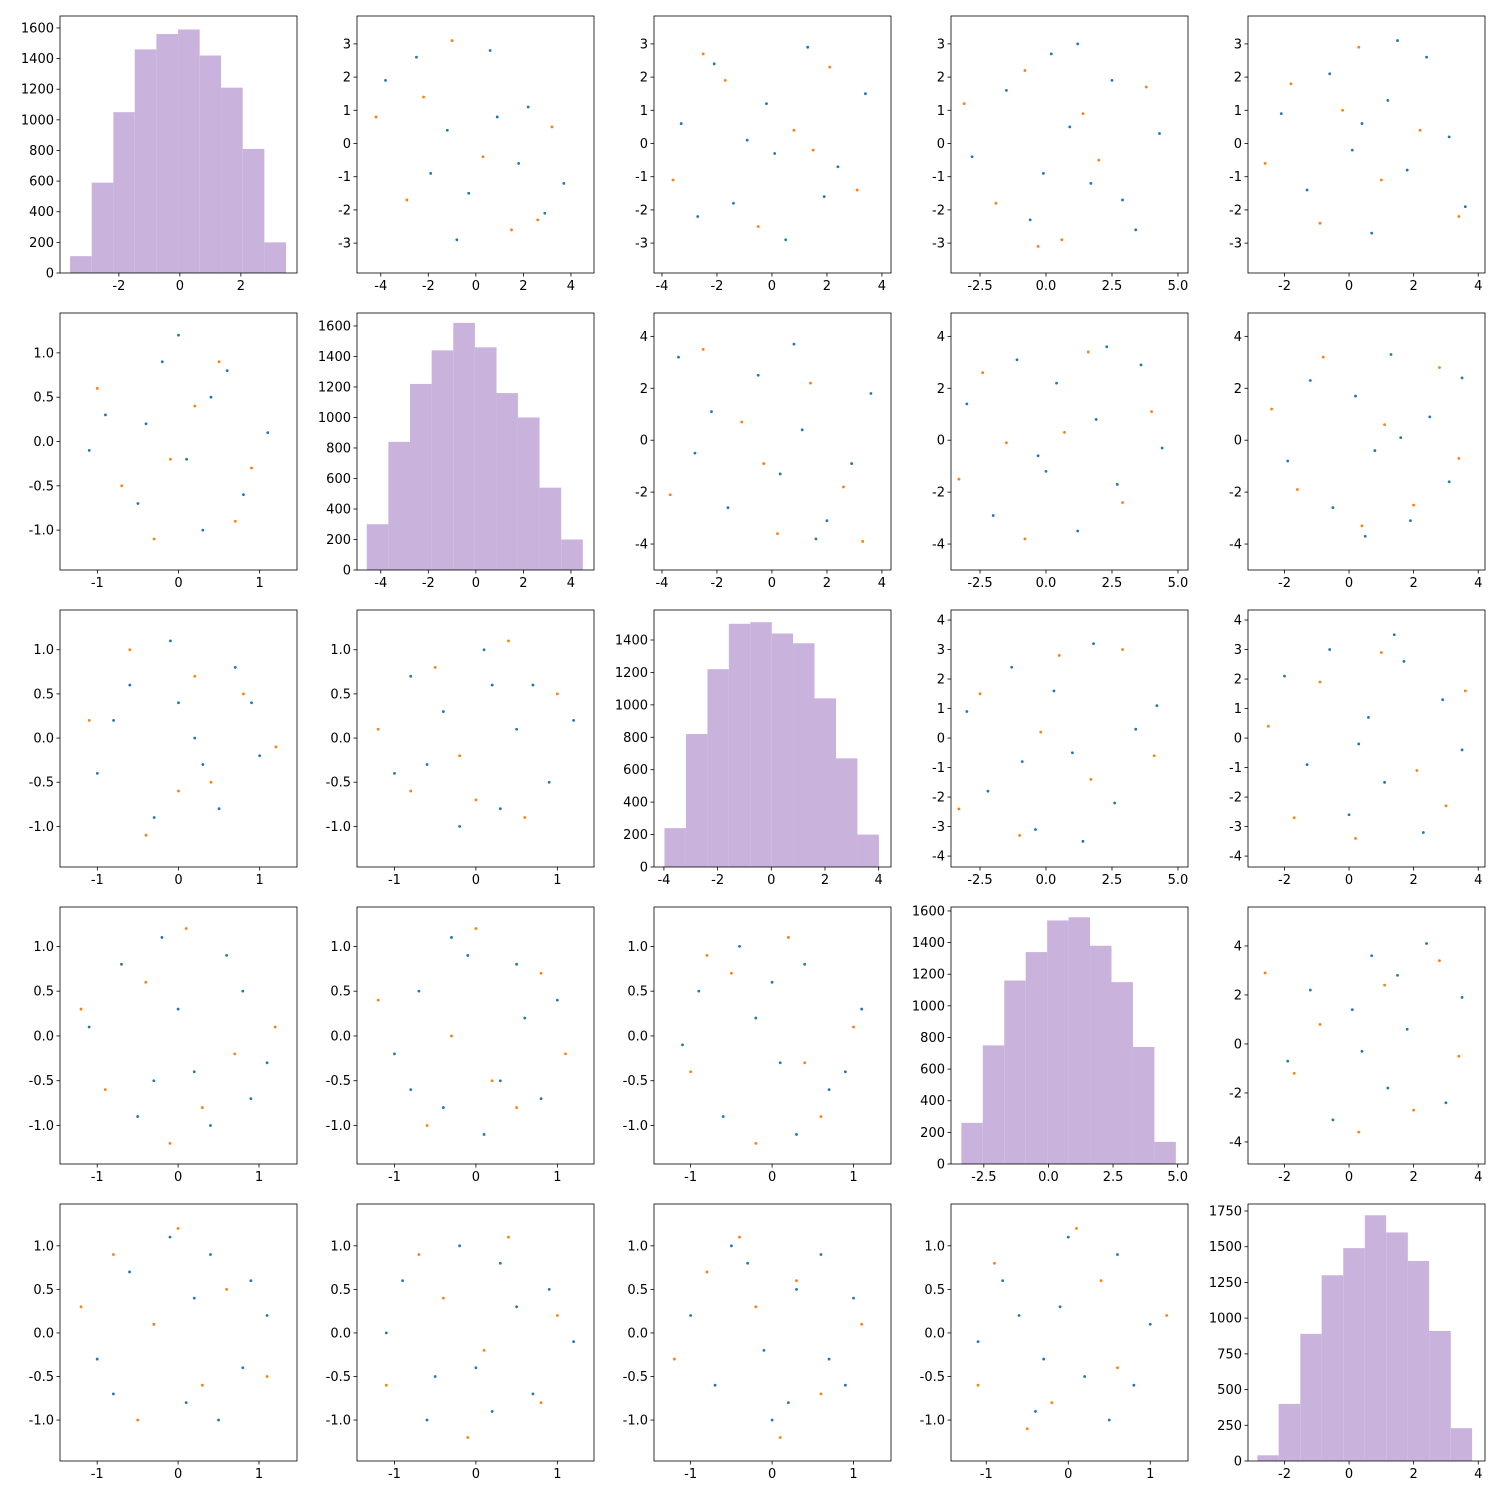  Describe the element at coordinates (757, 1342) in the screenshot. I see `panel: -1 0 1 -1.0 -0.5 0.0 0.5 1.0` at that location.